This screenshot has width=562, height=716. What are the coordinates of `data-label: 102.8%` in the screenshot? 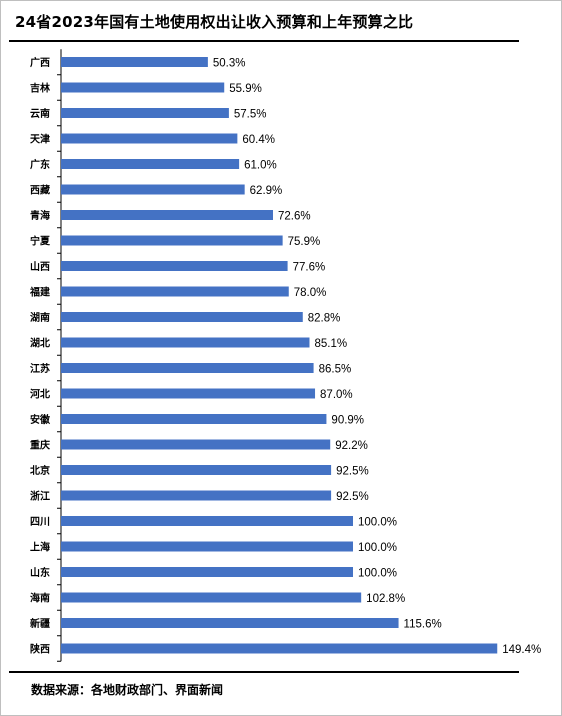 It's located at (385, 599).